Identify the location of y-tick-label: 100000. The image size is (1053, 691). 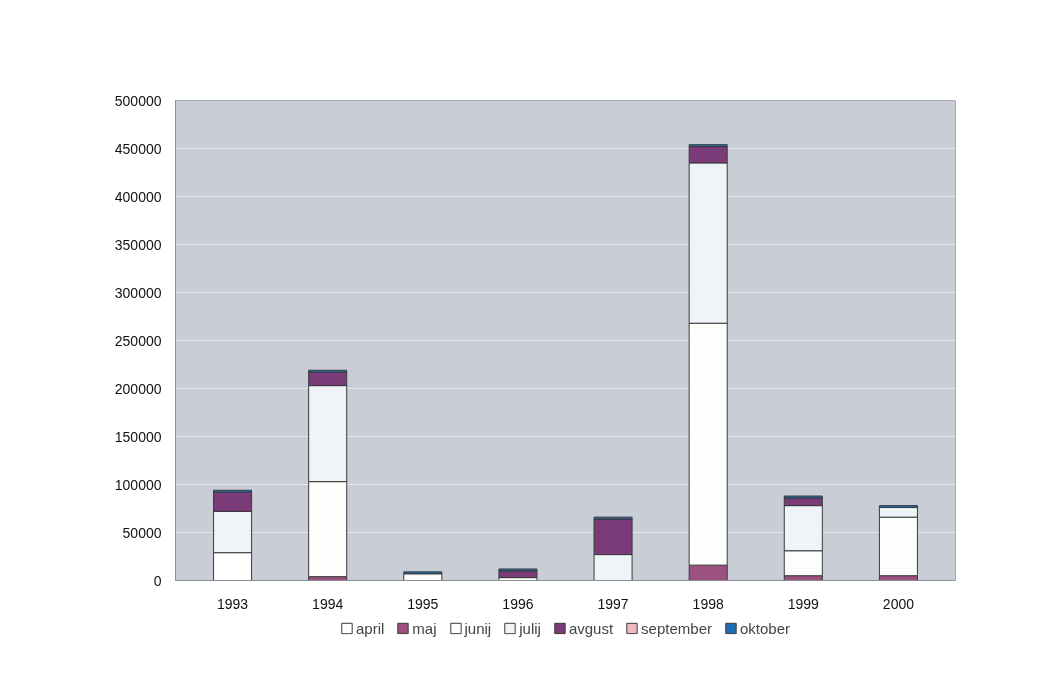
(138, 484).